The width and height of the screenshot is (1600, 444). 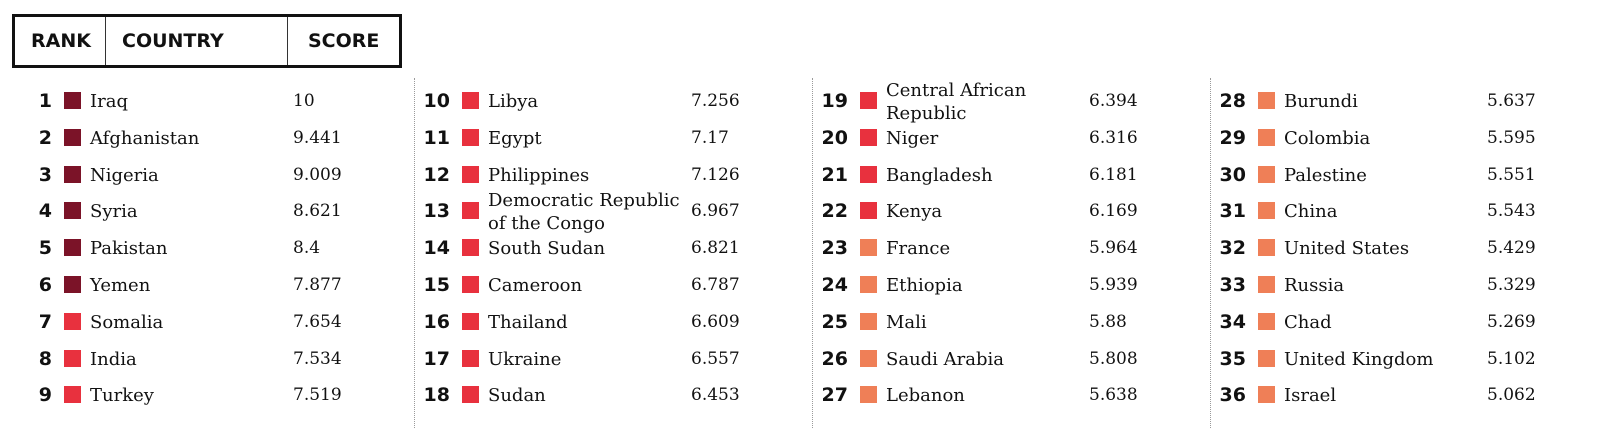 I want to click on country-name: Pakistan, so click(x=129, y=249).